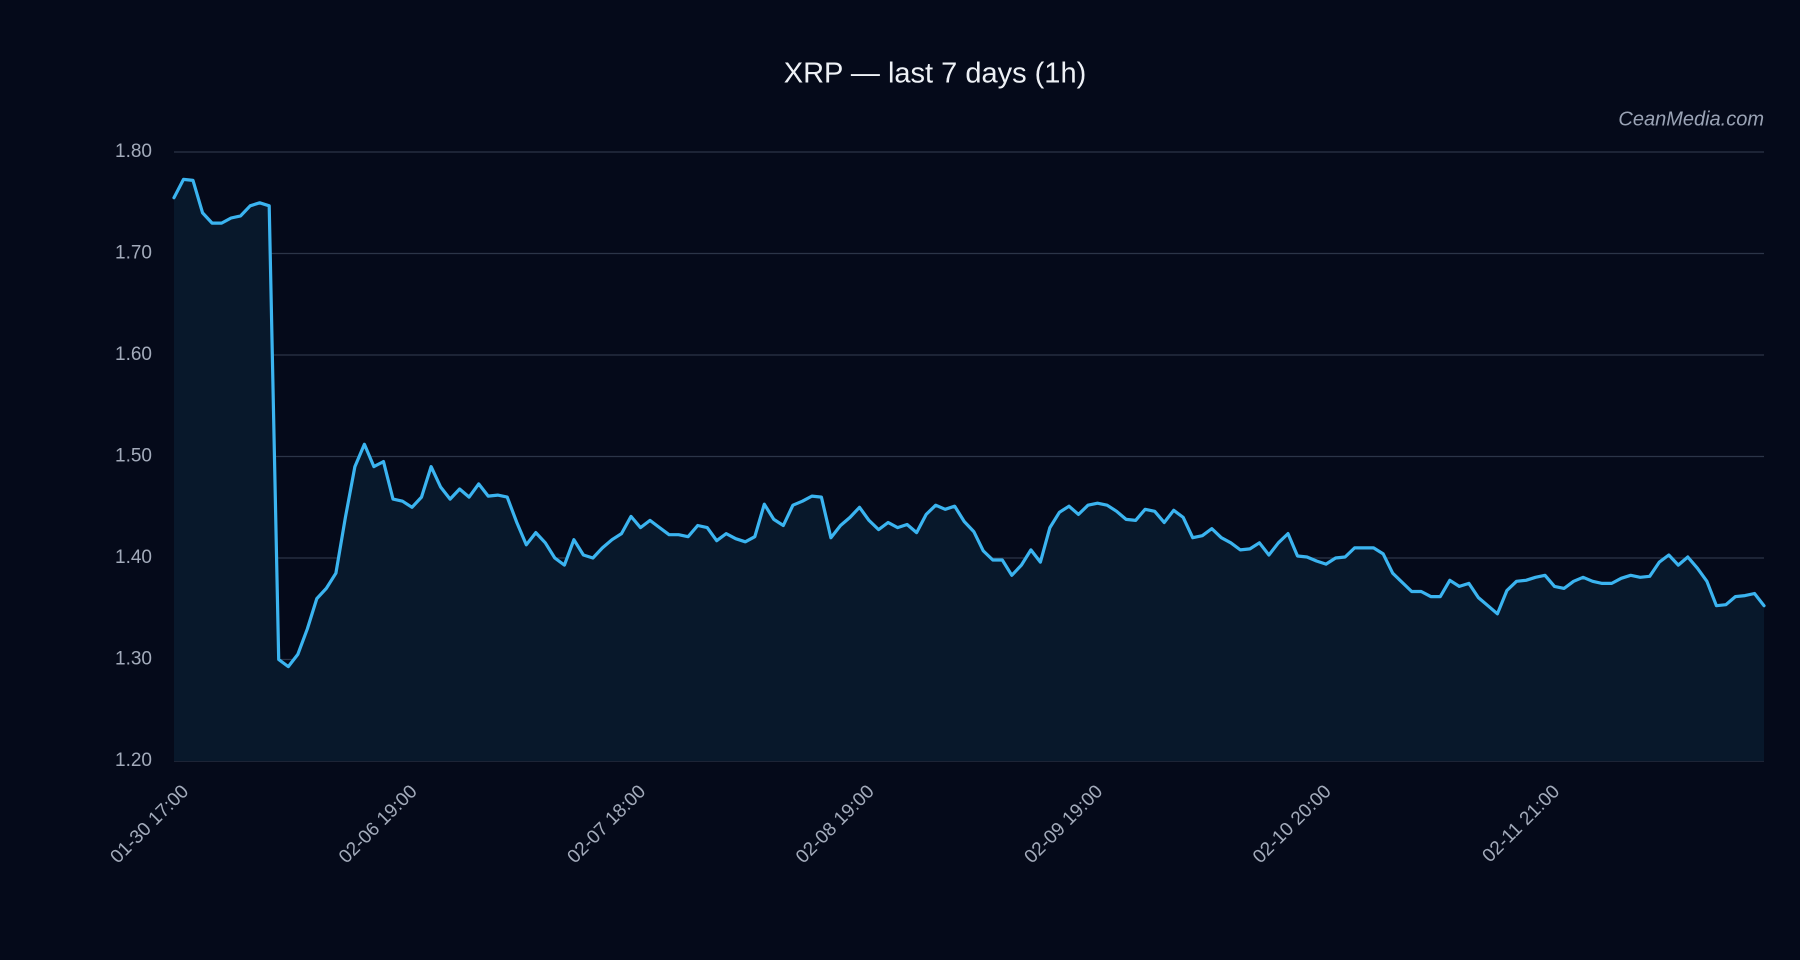  I want to click on chart-title: XRP — last 7 days (1h), so click(935, 74).